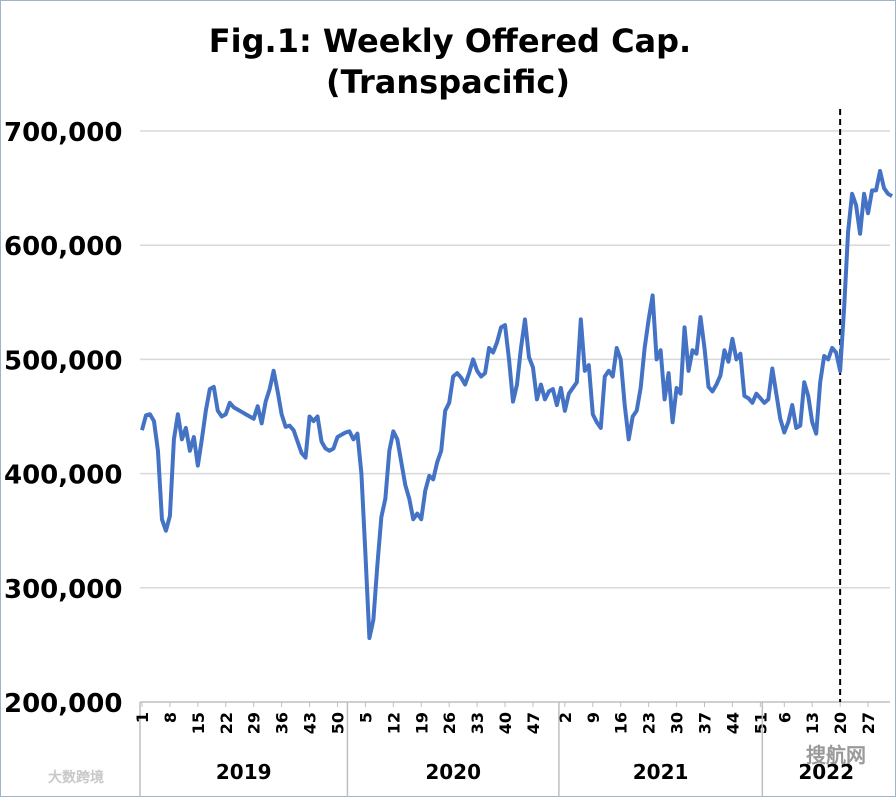 This screenshot has height=797, width=896. I want to click on x-tick-label: 16, so click(621, 723).